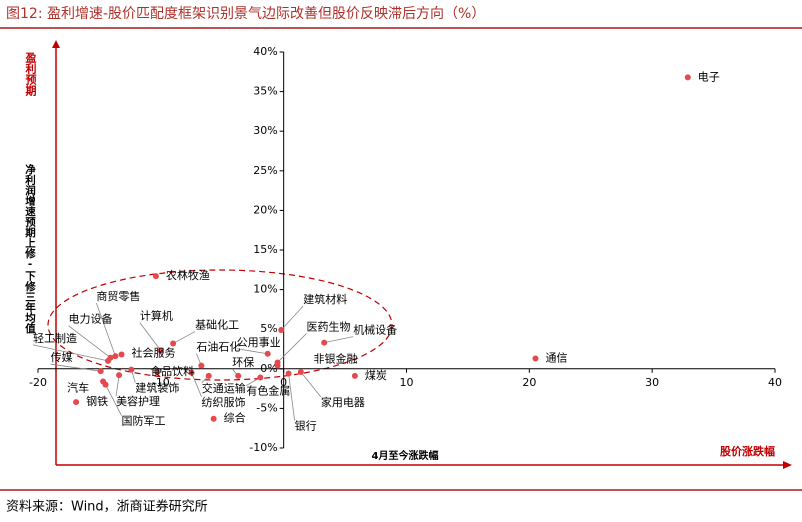 This screenshot has height=522, width=802. Describe the element at coordinates (263, 447) in the screenshot. I see `y-tick-label: -10%` at that location.